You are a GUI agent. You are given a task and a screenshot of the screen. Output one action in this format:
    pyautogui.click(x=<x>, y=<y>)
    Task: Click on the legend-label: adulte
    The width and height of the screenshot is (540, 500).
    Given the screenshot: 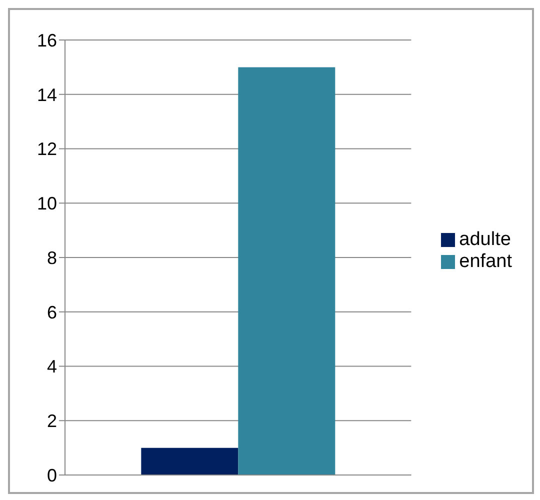 What is the action you would take?
    pyautogui.click(x=485, y=239)
    